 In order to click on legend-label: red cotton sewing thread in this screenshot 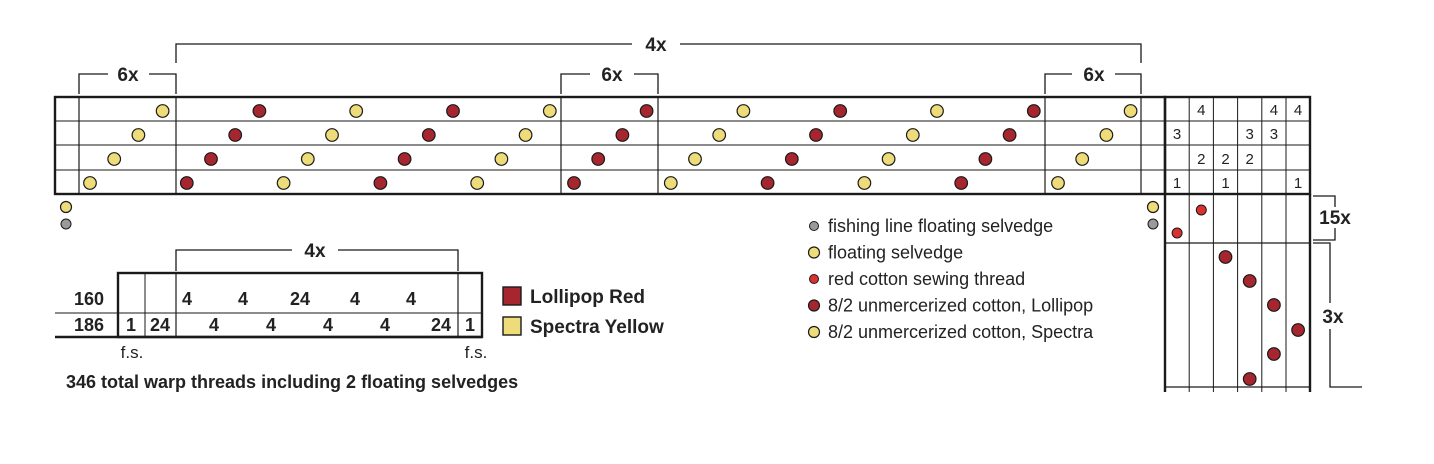, I will do `click(926, 279)`.